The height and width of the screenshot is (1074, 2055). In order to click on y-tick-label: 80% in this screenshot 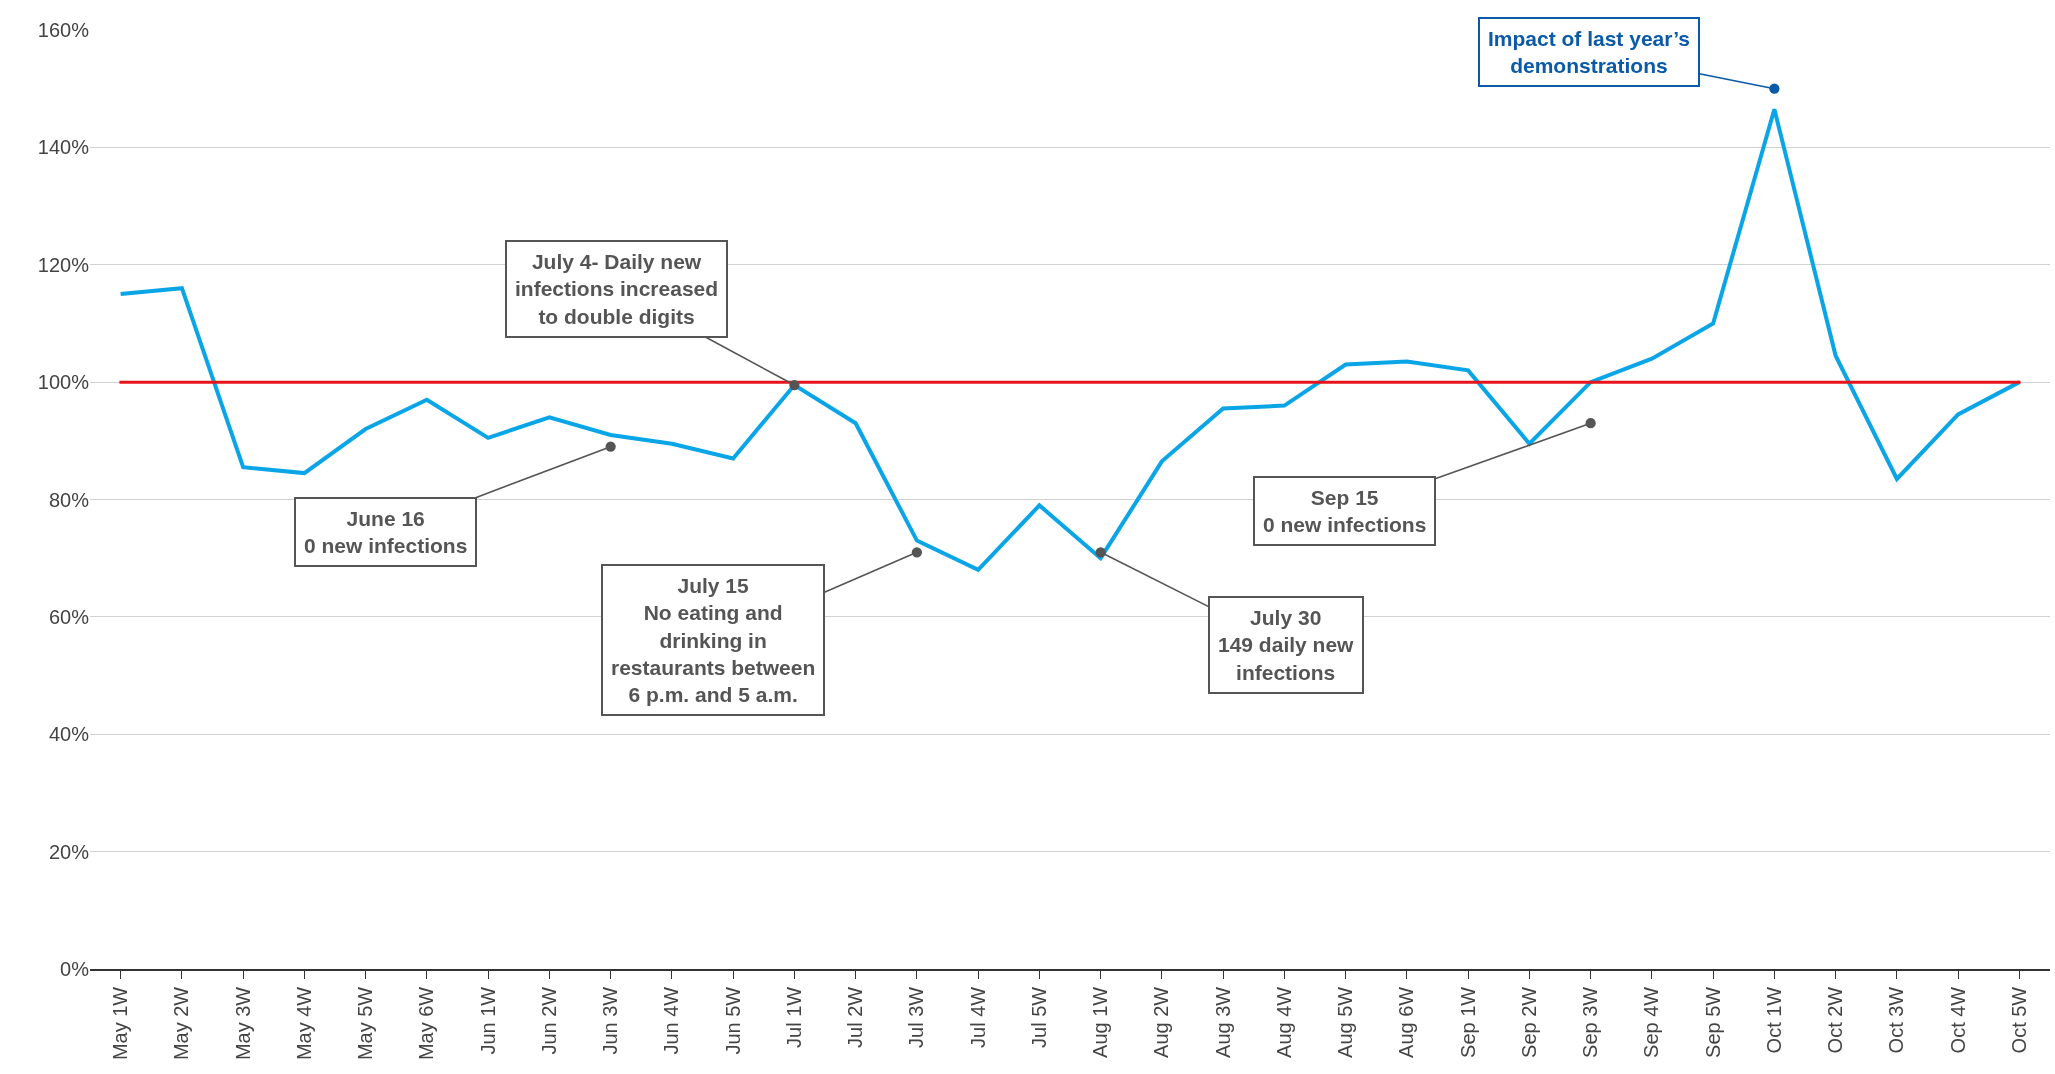, I will do `click(69, 499)`.